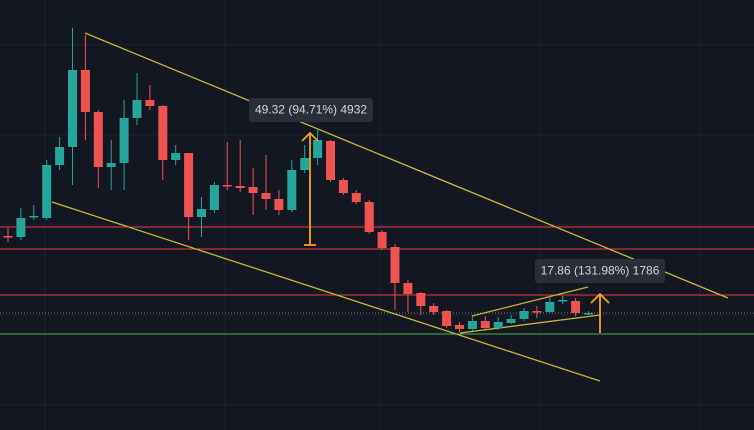 This screenshot has height=430, width=754. I want to click on annotation: 17.86 (131.98%) 1786, so click(600, 271).